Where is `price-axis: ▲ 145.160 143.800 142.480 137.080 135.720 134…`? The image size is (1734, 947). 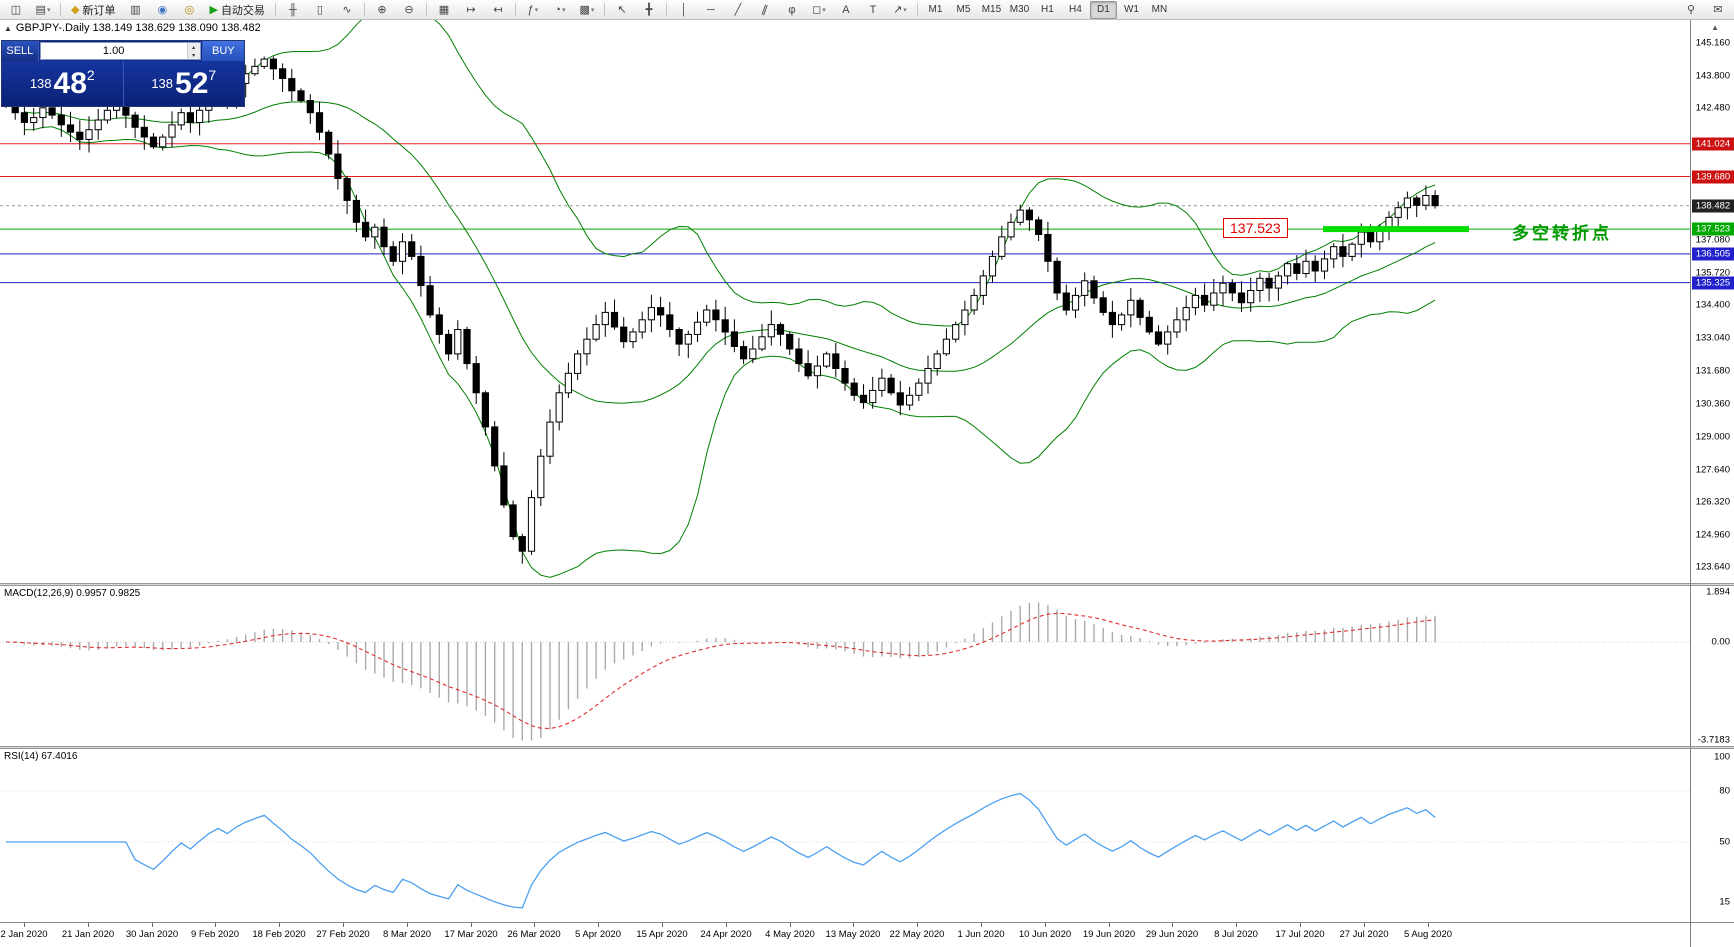 price-axis: ▲ 145.160 143.800 142.480 137.080 135.720 134… is located at coordinates (1712, 301).